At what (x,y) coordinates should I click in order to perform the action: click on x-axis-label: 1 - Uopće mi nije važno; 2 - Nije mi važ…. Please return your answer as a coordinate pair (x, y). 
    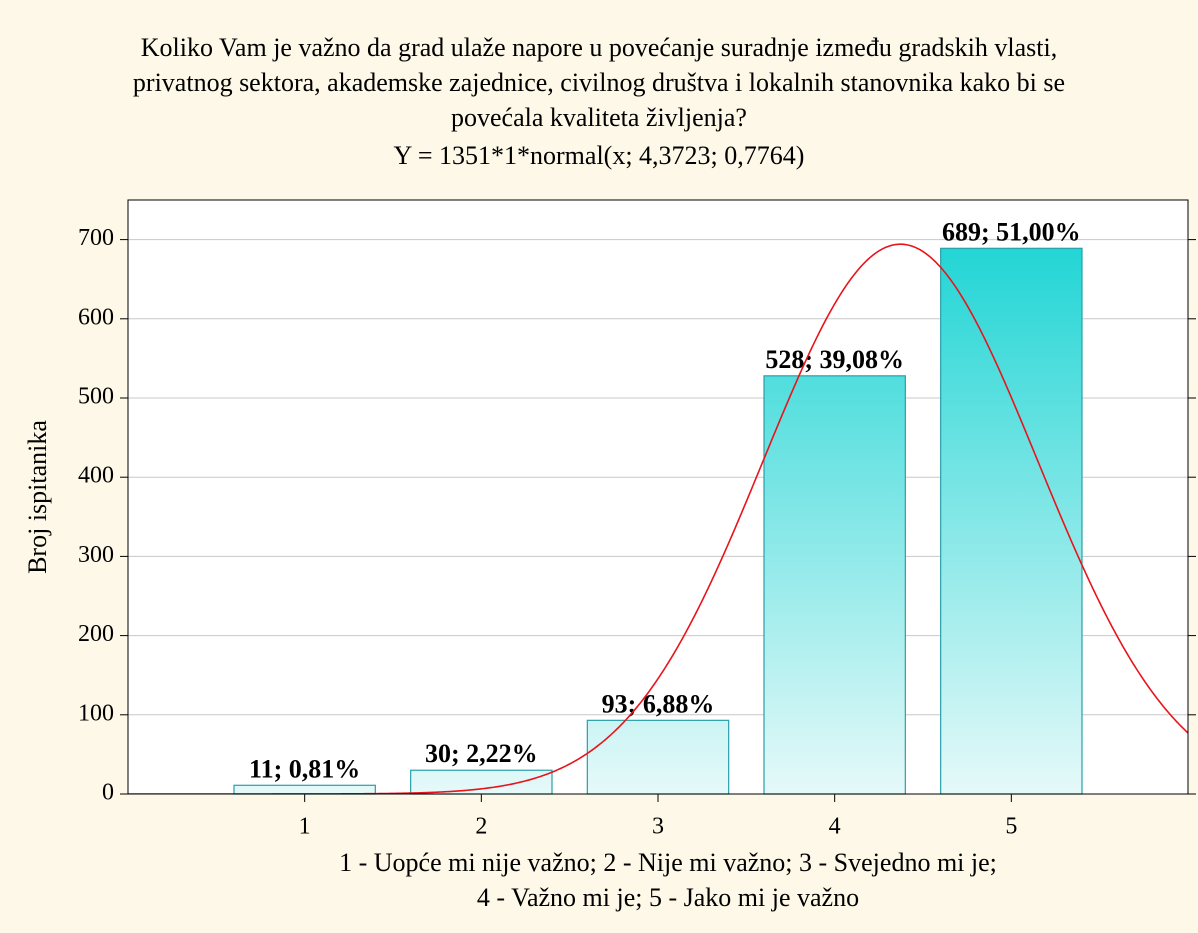
    Looking at the image, I should click on (668, 862).